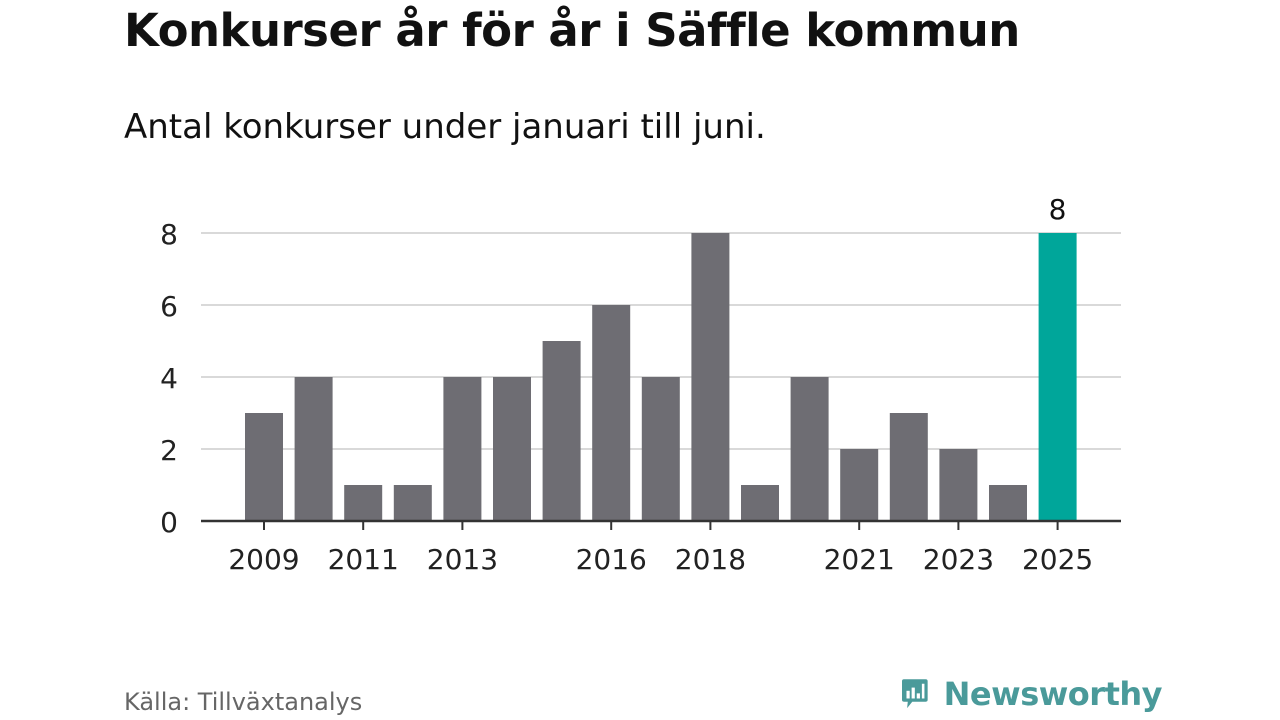 The width and height of the screenshot is (1280, 720). What do you see at coordinates (859, 559) in the screenshot?
I see `x-tick-label: 2021` at bounding box center [859, 559].